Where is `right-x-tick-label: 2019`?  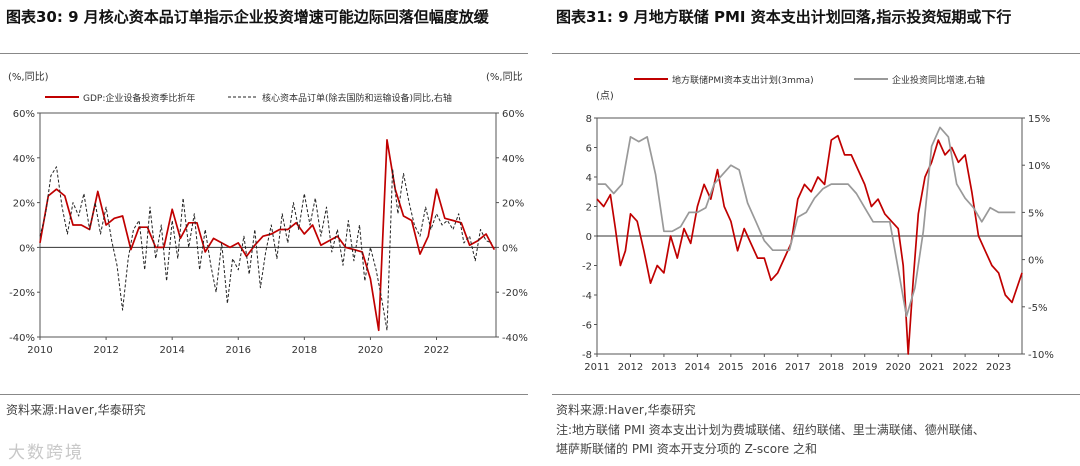 right-x-tick-label: 2019 is located at coordinates (864, 367).